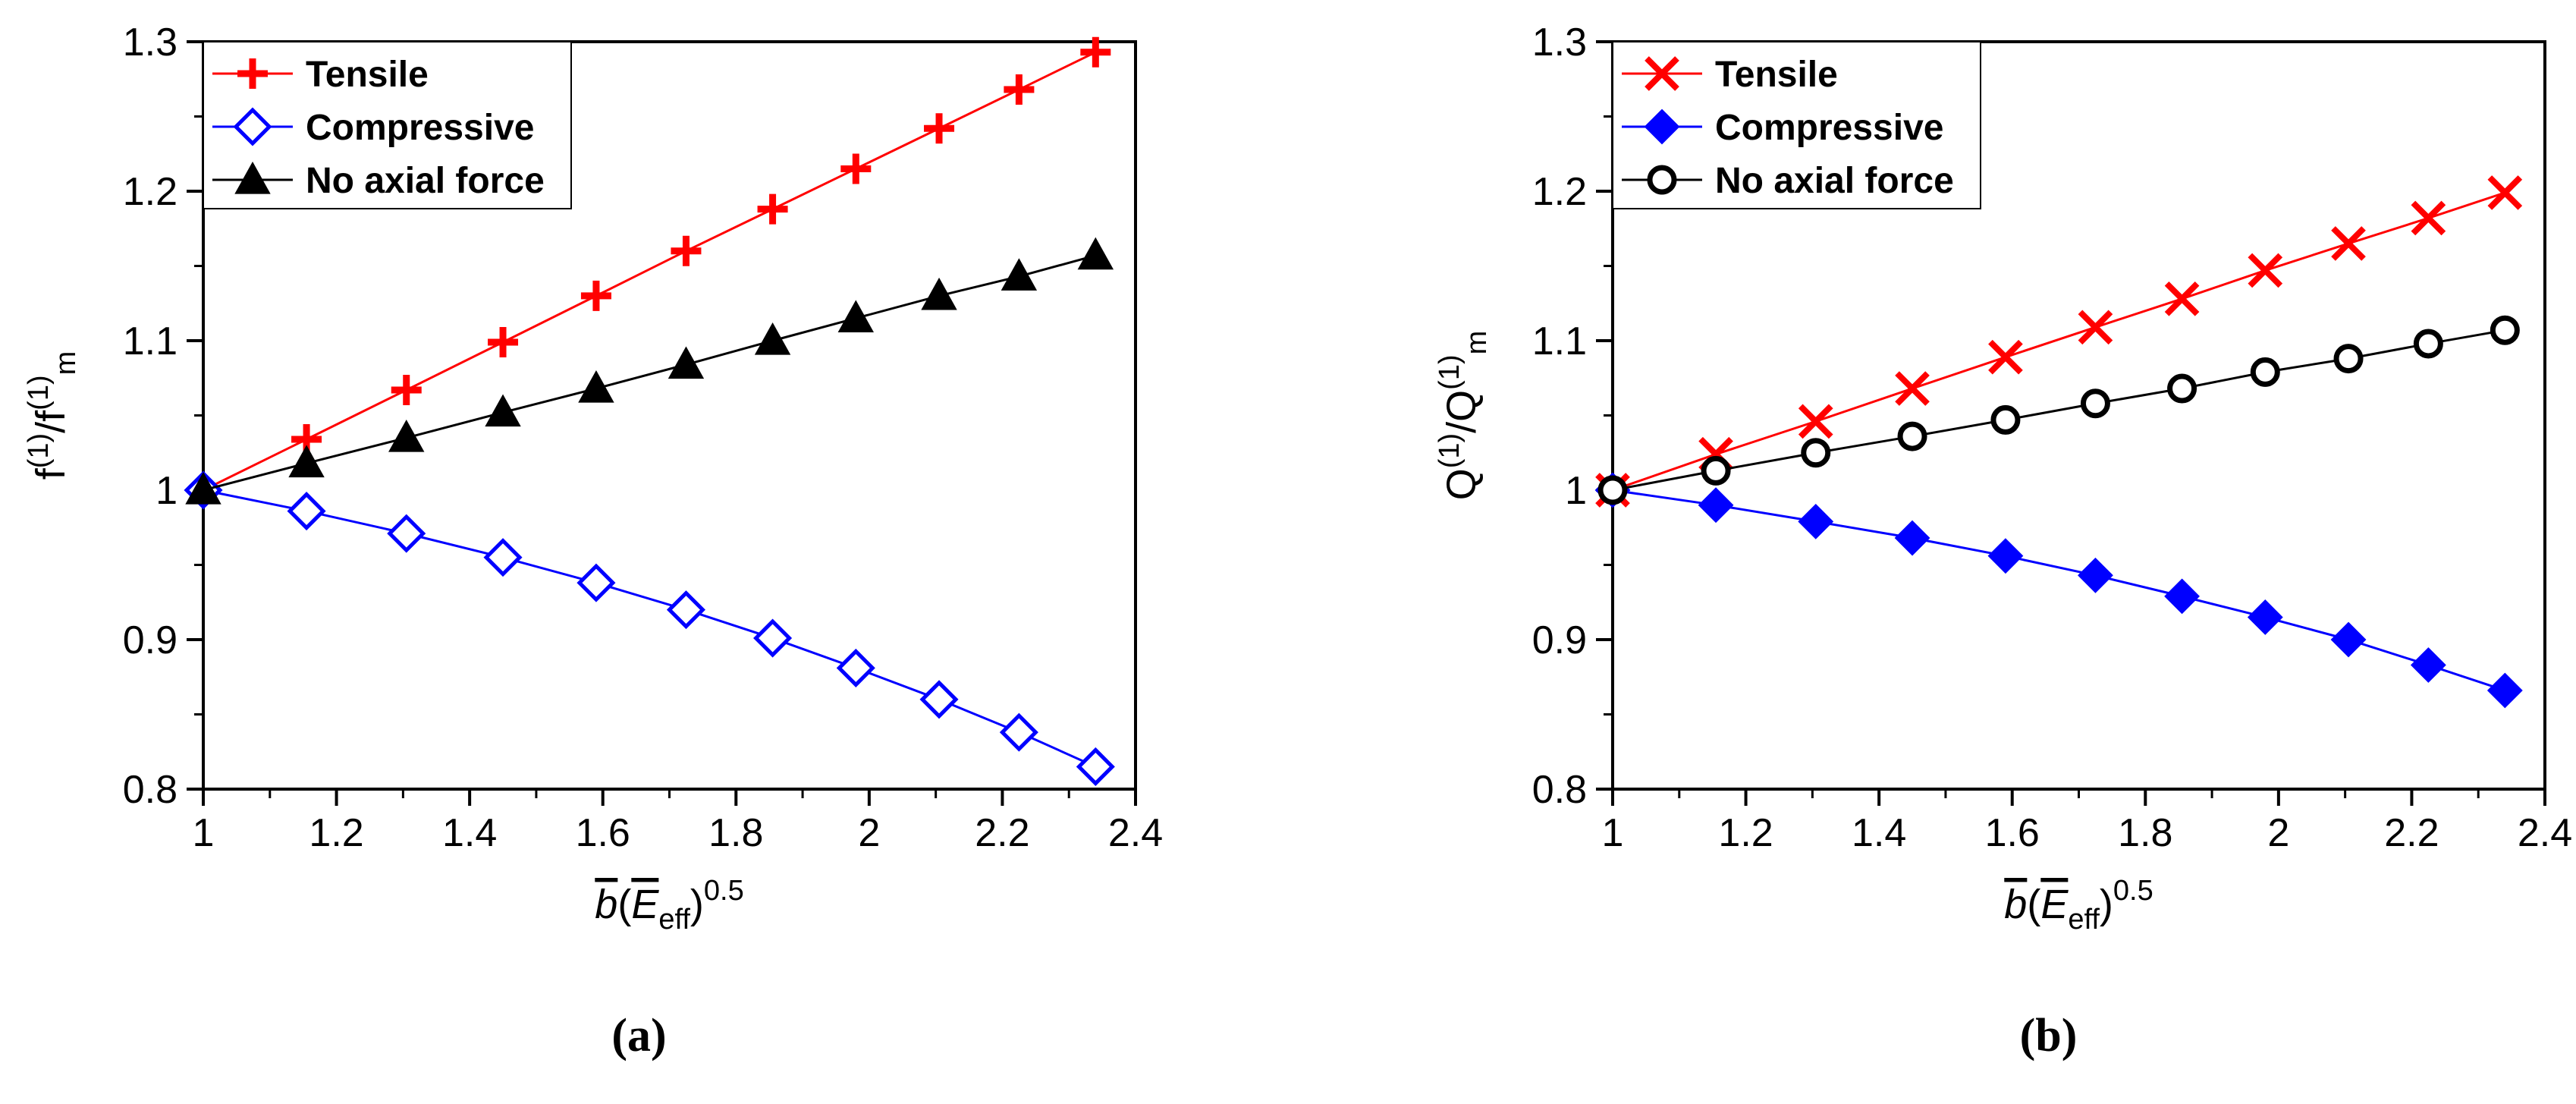  I want to click on y-tick-label: 1.2, so click(150, 192).